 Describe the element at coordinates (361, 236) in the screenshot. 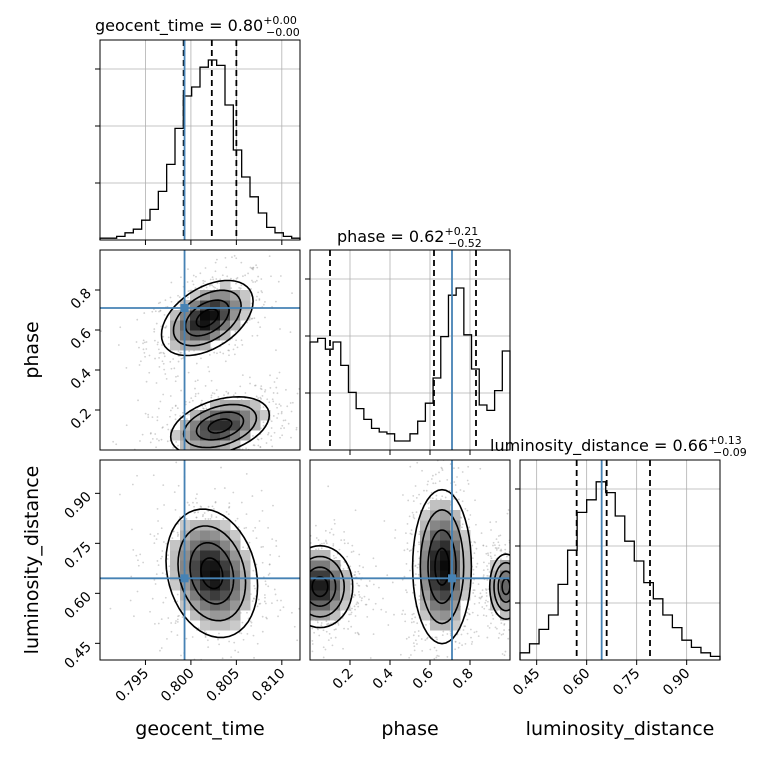

I see `title-phase-name: phase` at that location.